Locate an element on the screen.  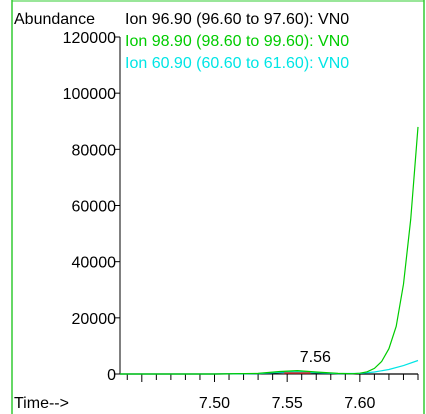
x-tick-label: 7.60 is located at coordinates (359, 403).